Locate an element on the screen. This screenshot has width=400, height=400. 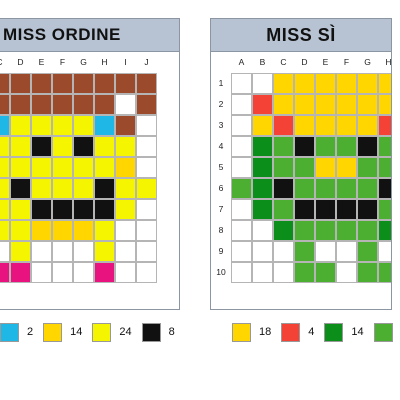
row-label: 3 is located at coordinates (221, 125).